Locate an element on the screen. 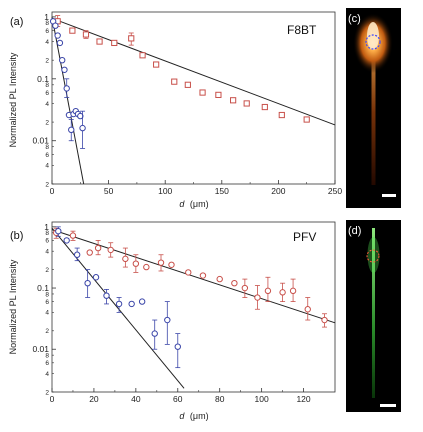  micrograph-panel-c: (c) is located at coordinates (373, 108).